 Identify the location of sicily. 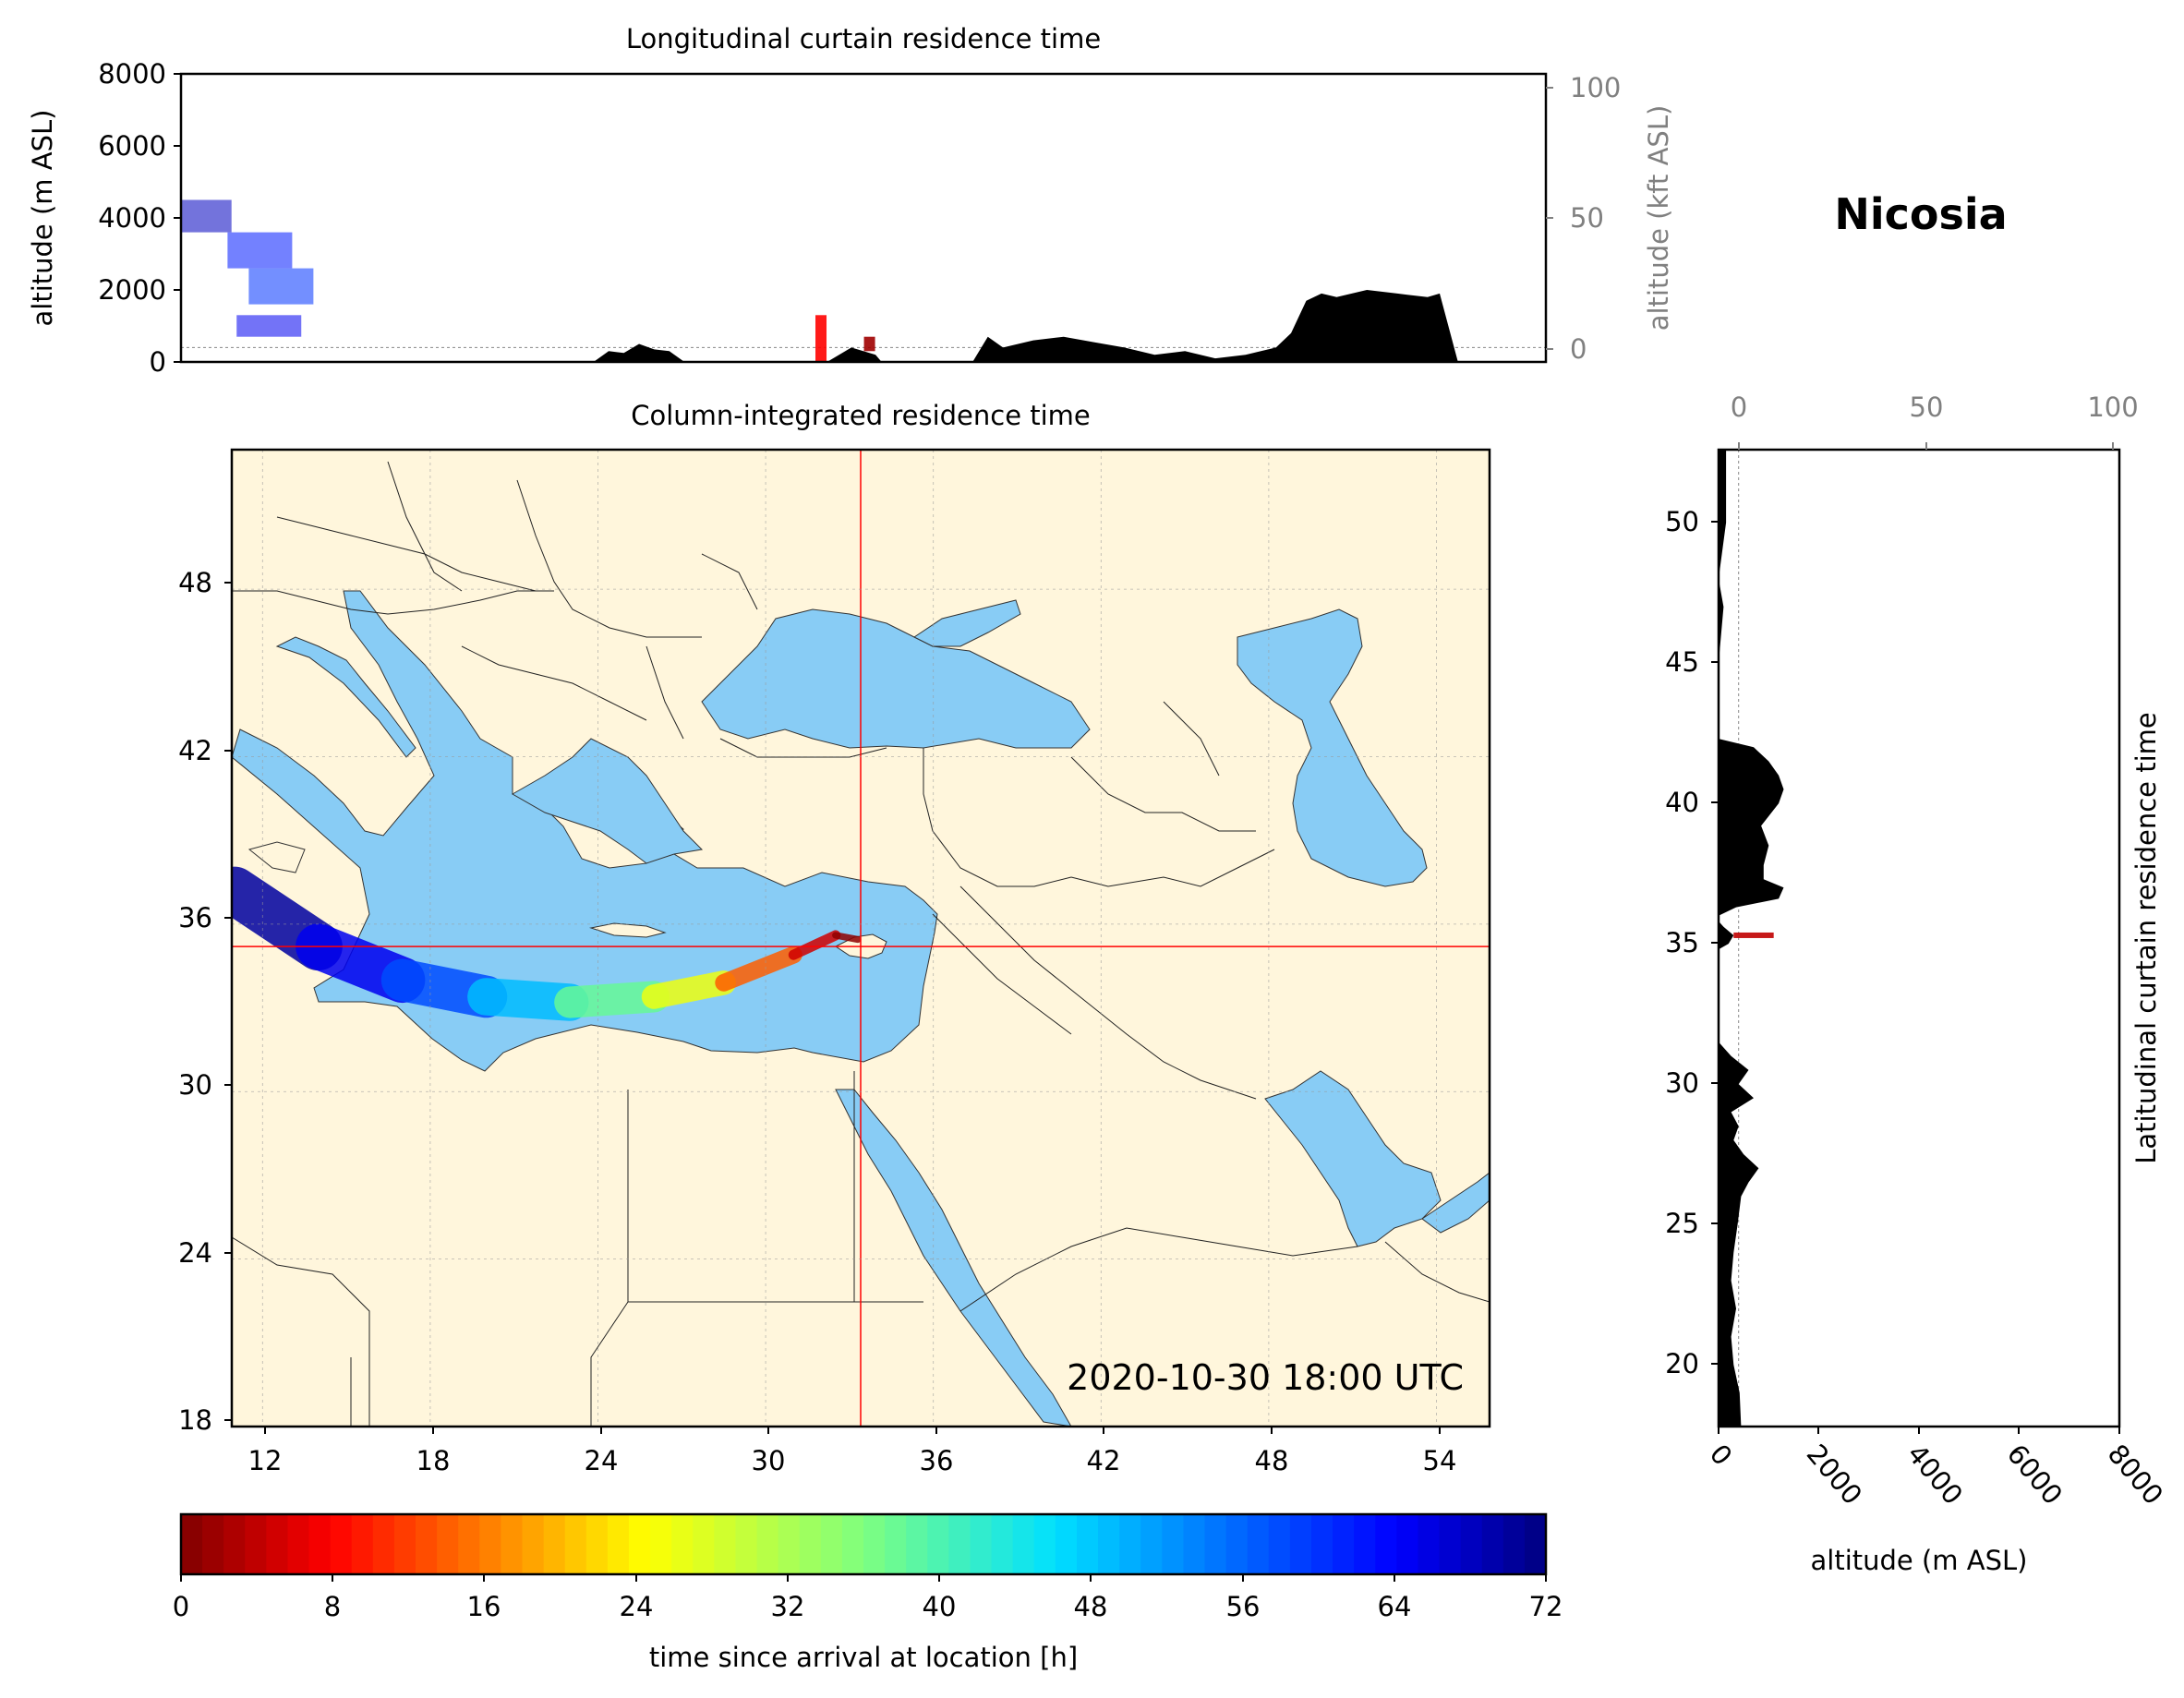
(276, 857).